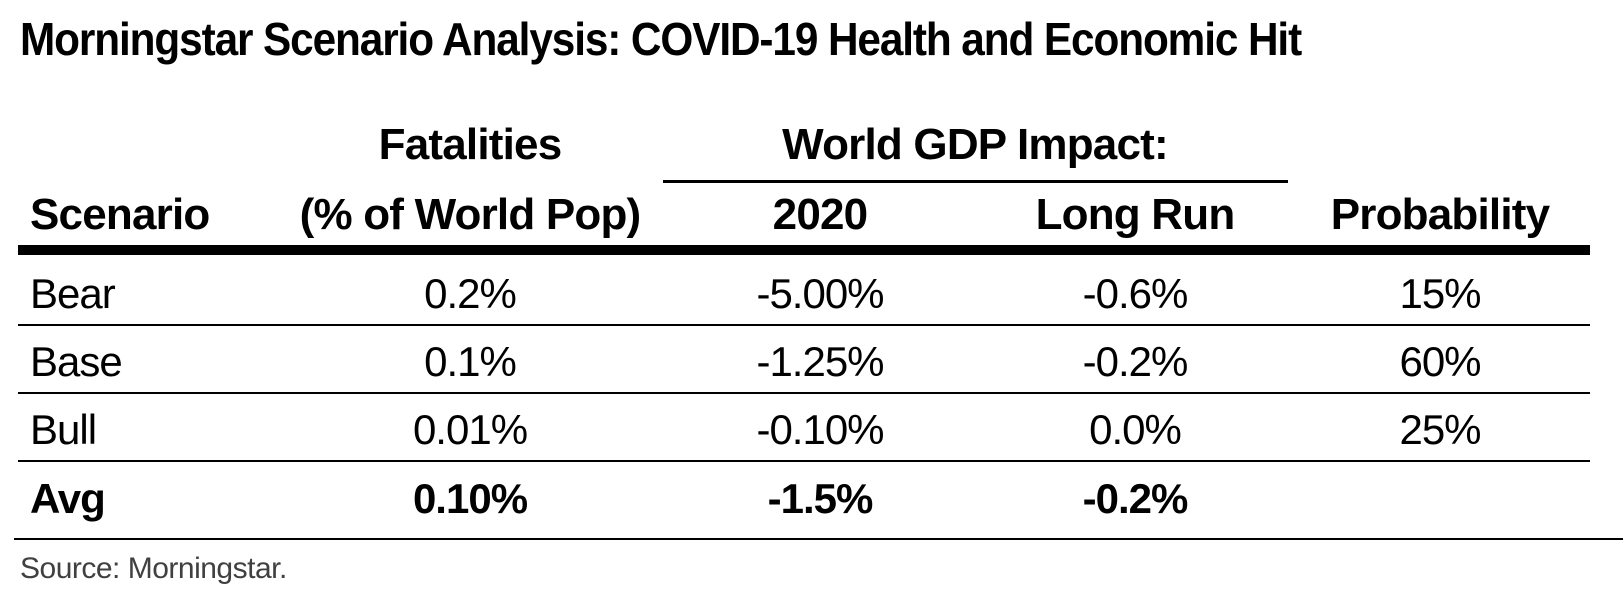  I want to click on header-rule, so click(804, 250).